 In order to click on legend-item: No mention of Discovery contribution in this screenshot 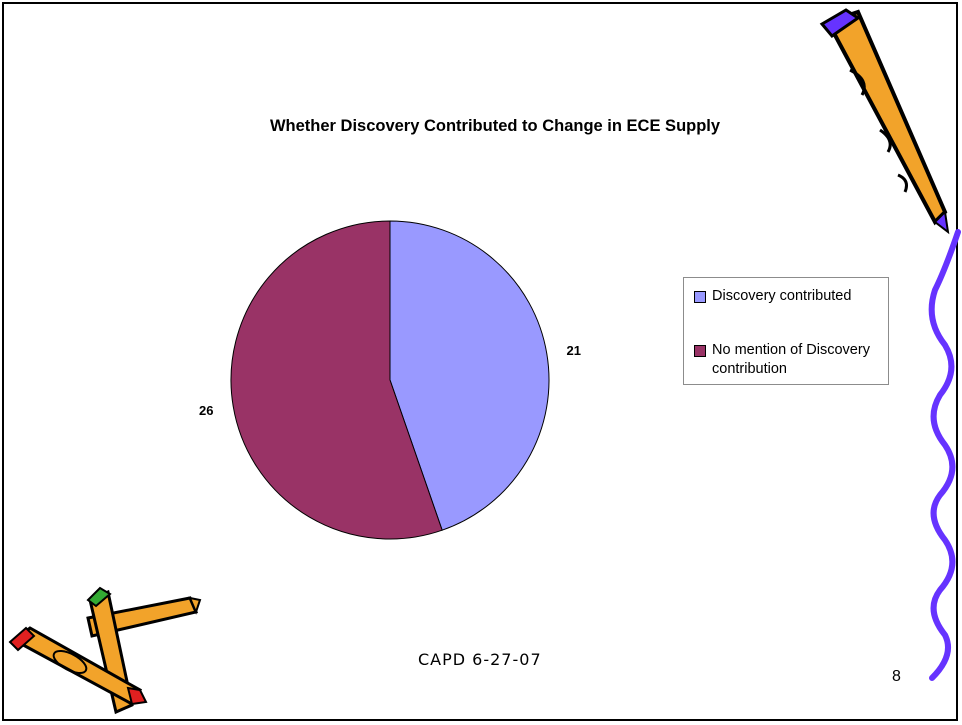, I will do `click(790, 360)`.